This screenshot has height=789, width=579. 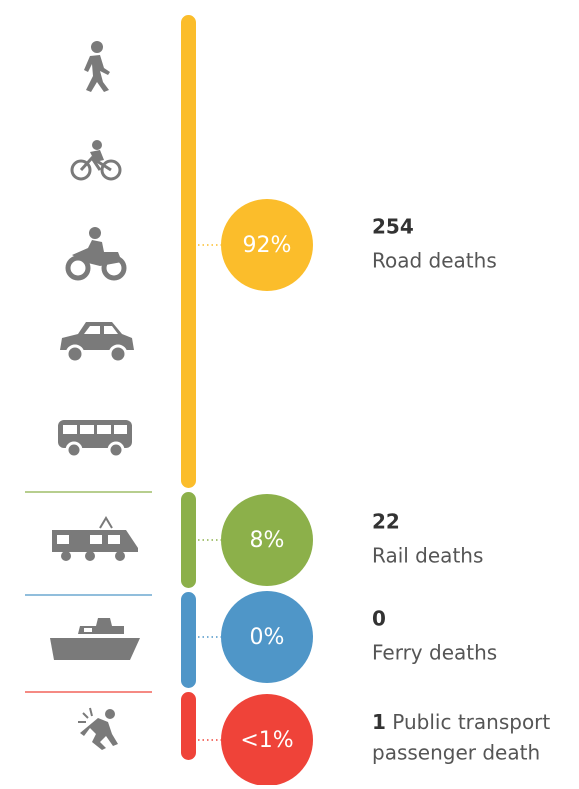 What do you see at coordinates (471, 722) in the screenshot?
I see `label-line: Public transport` at bounding box center [471, 722].